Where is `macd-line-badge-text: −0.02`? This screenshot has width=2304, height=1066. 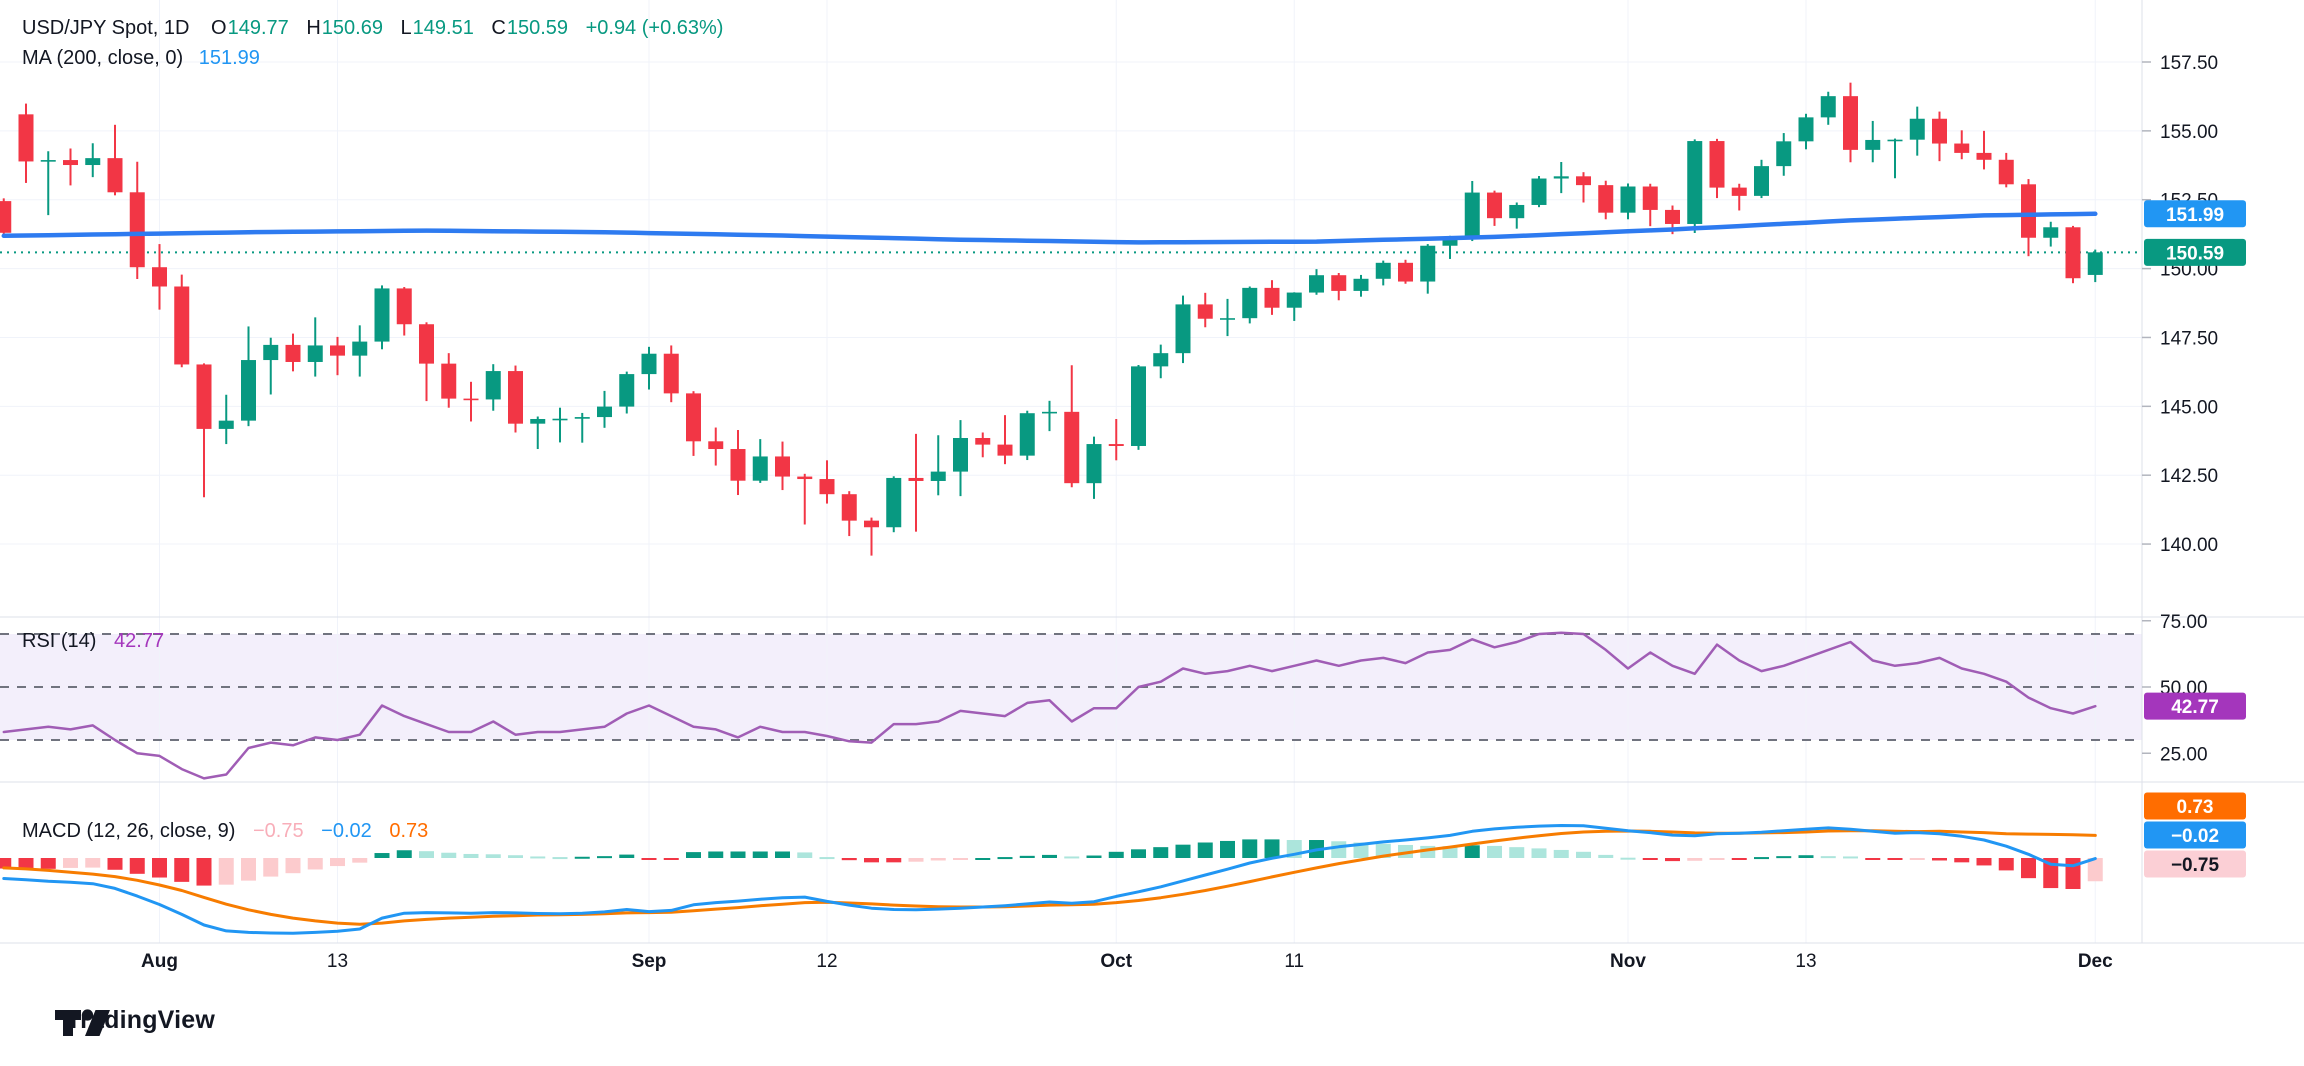 macd-line-badge-text: −0.02 is located at coordinates (2195, 836).